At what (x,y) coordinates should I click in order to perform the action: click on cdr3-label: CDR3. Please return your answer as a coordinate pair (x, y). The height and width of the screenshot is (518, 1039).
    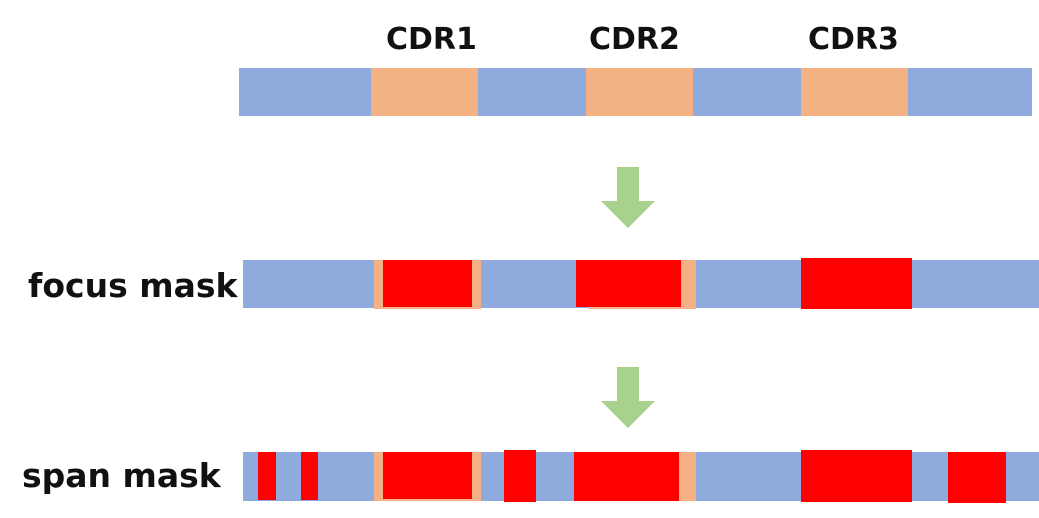
    Looking at the image, I should click on (853, 39).